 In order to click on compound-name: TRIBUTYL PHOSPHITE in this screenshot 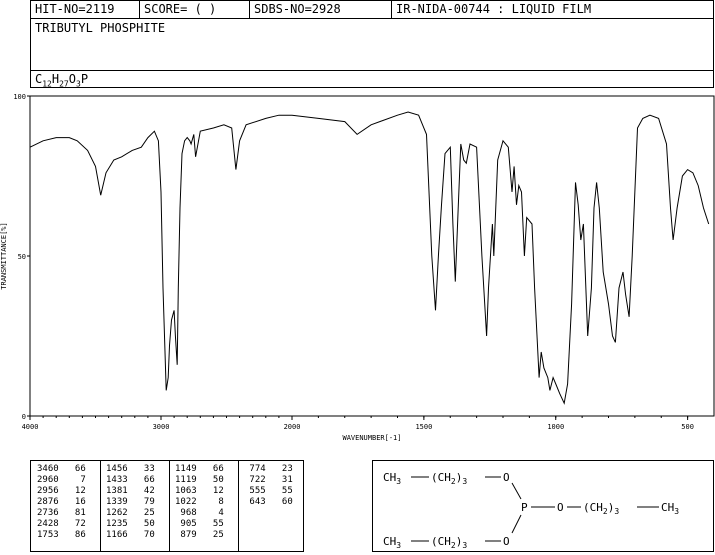, I will do `click(100, 28)`.